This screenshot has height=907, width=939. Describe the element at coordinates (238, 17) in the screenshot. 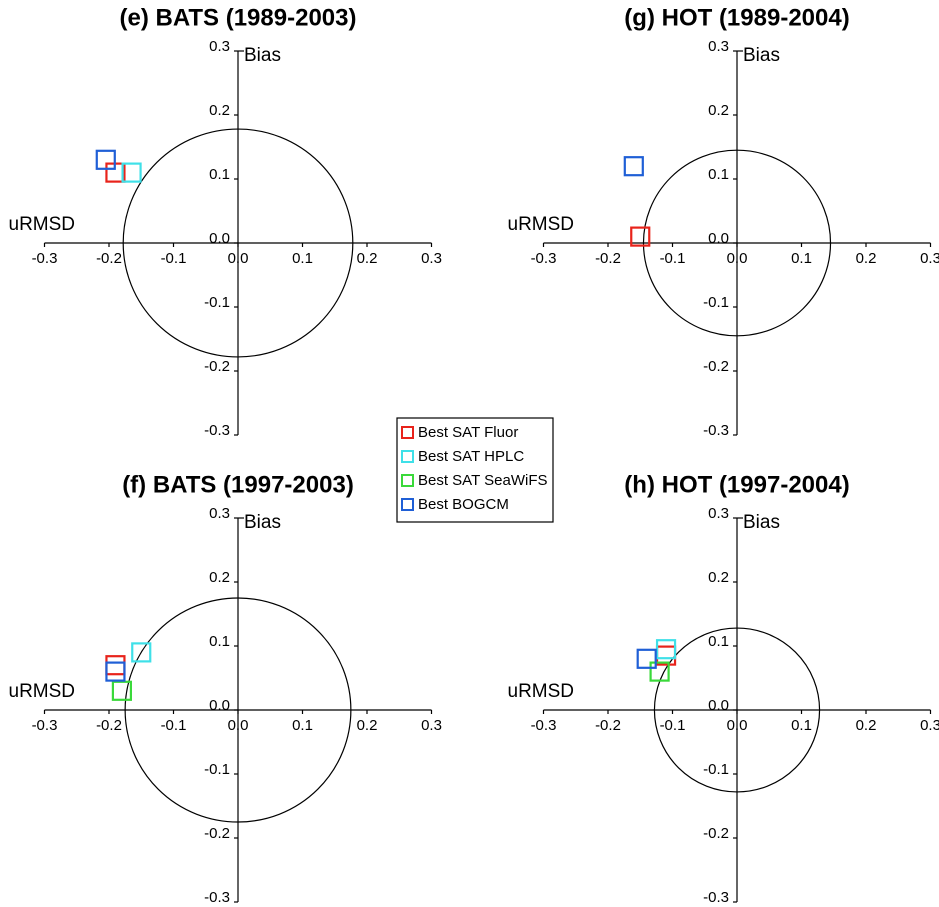

I see `chart-title: (e) BATS (1989-2003)` at that location.